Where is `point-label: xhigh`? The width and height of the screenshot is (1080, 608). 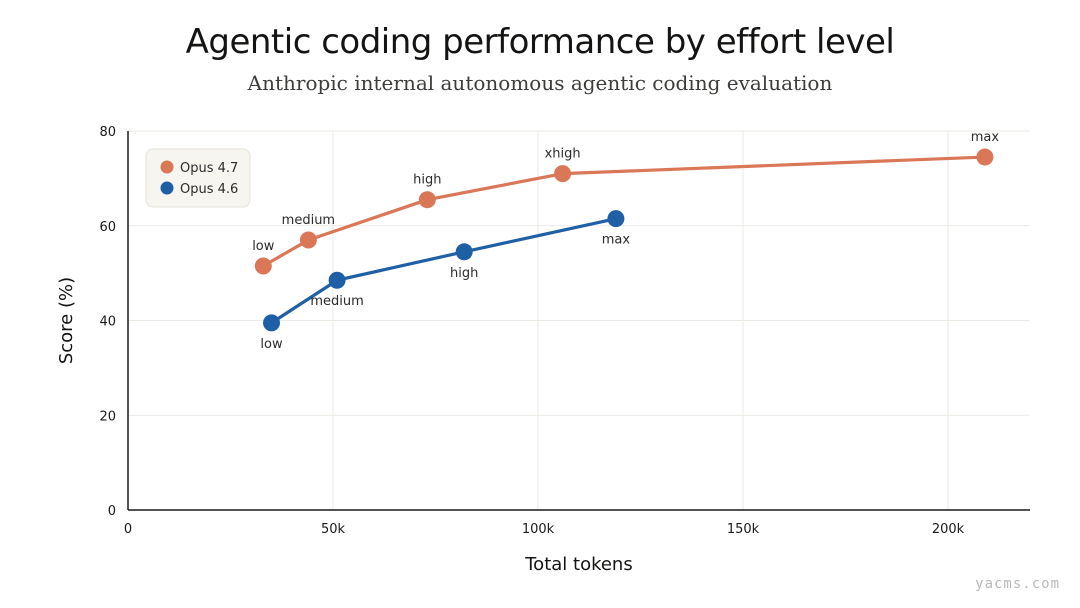 point-label: xhigh is located at coordinates (563, 154).